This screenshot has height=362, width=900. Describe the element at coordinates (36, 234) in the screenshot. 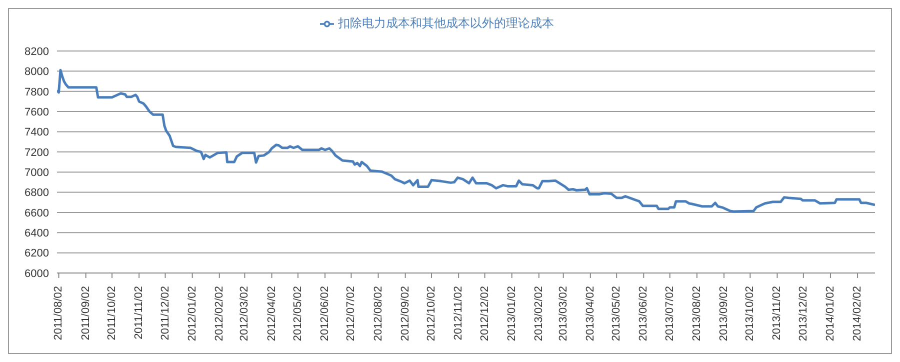

I see `y-tick-label: 6400` at that location.